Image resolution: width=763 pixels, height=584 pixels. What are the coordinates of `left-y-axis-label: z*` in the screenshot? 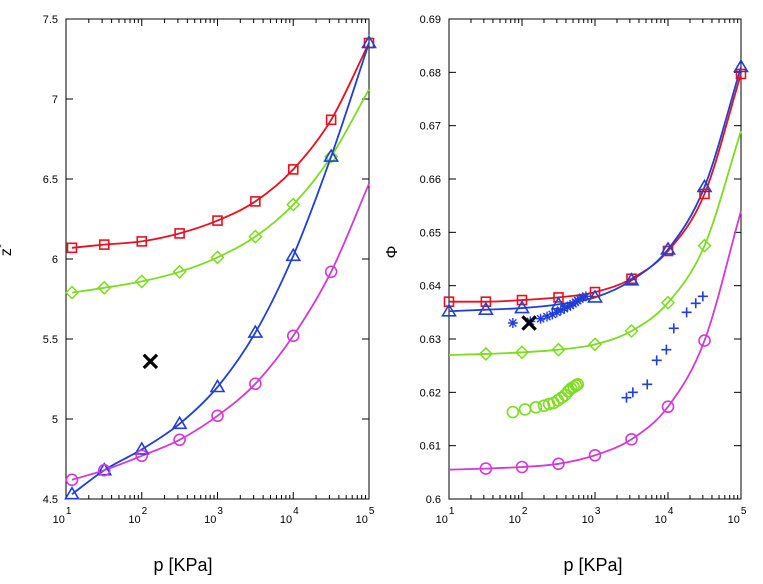 It's located at (7, 249).